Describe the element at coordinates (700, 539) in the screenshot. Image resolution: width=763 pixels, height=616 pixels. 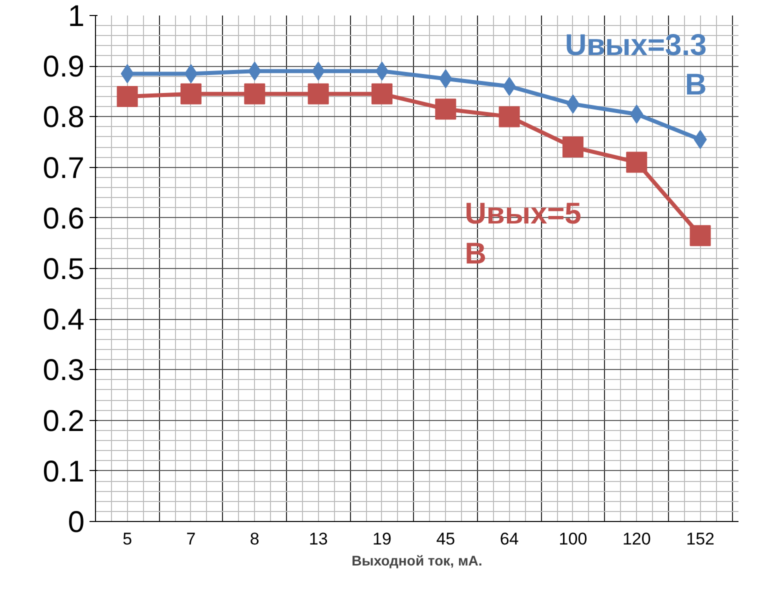
I see `x-tick-label: 152` at that location.